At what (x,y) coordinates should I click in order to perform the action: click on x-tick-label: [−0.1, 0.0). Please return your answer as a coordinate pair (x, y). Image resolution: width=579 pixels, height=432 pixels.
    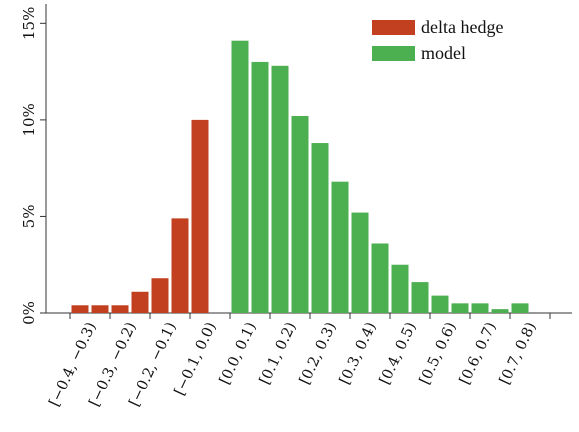
    Looking at the image, I should click on (196, 359).